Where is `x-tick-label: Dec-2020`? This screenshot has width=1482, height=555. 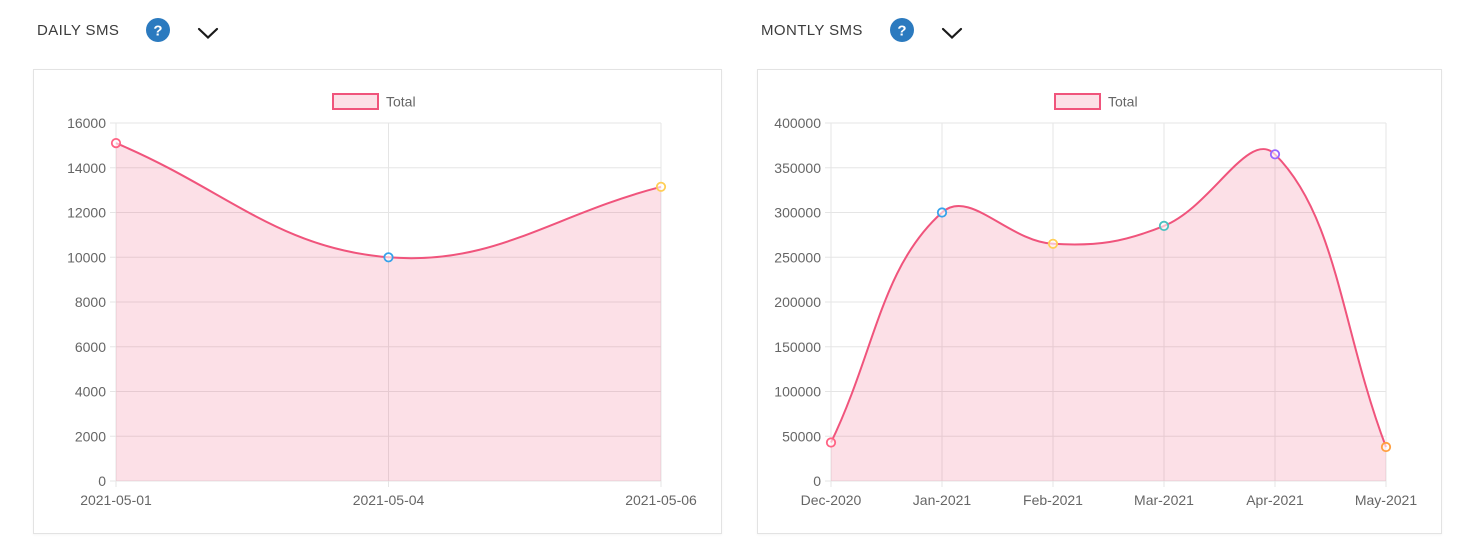
x-tick-label: Dec-2020 is located at coordinates (831, 500).